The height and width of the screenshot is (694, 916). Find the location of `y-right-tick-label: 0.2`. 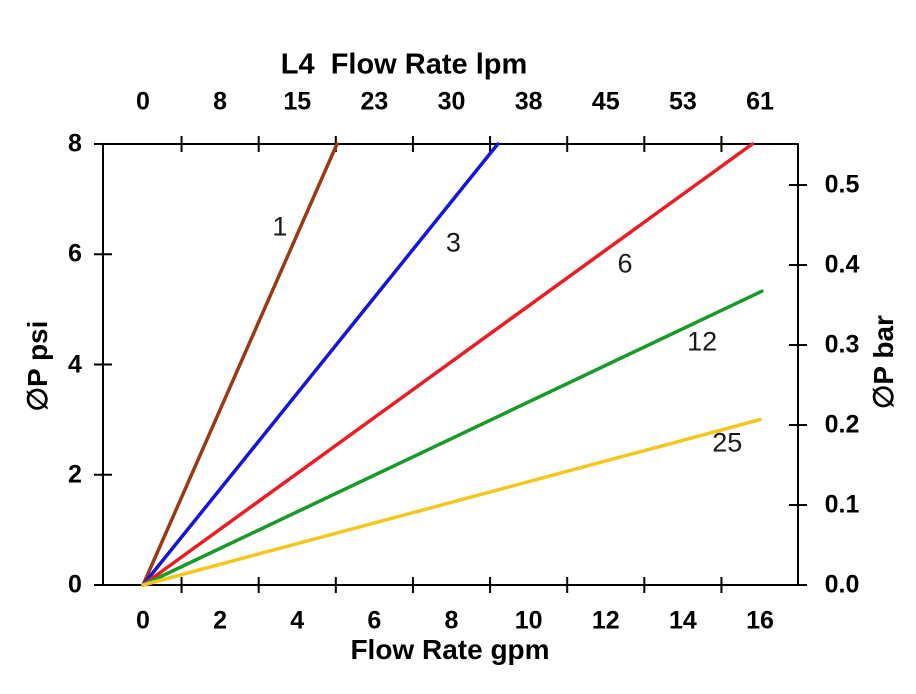

y-right-tick-label: 0.2 is located at coordinates (842, 424).